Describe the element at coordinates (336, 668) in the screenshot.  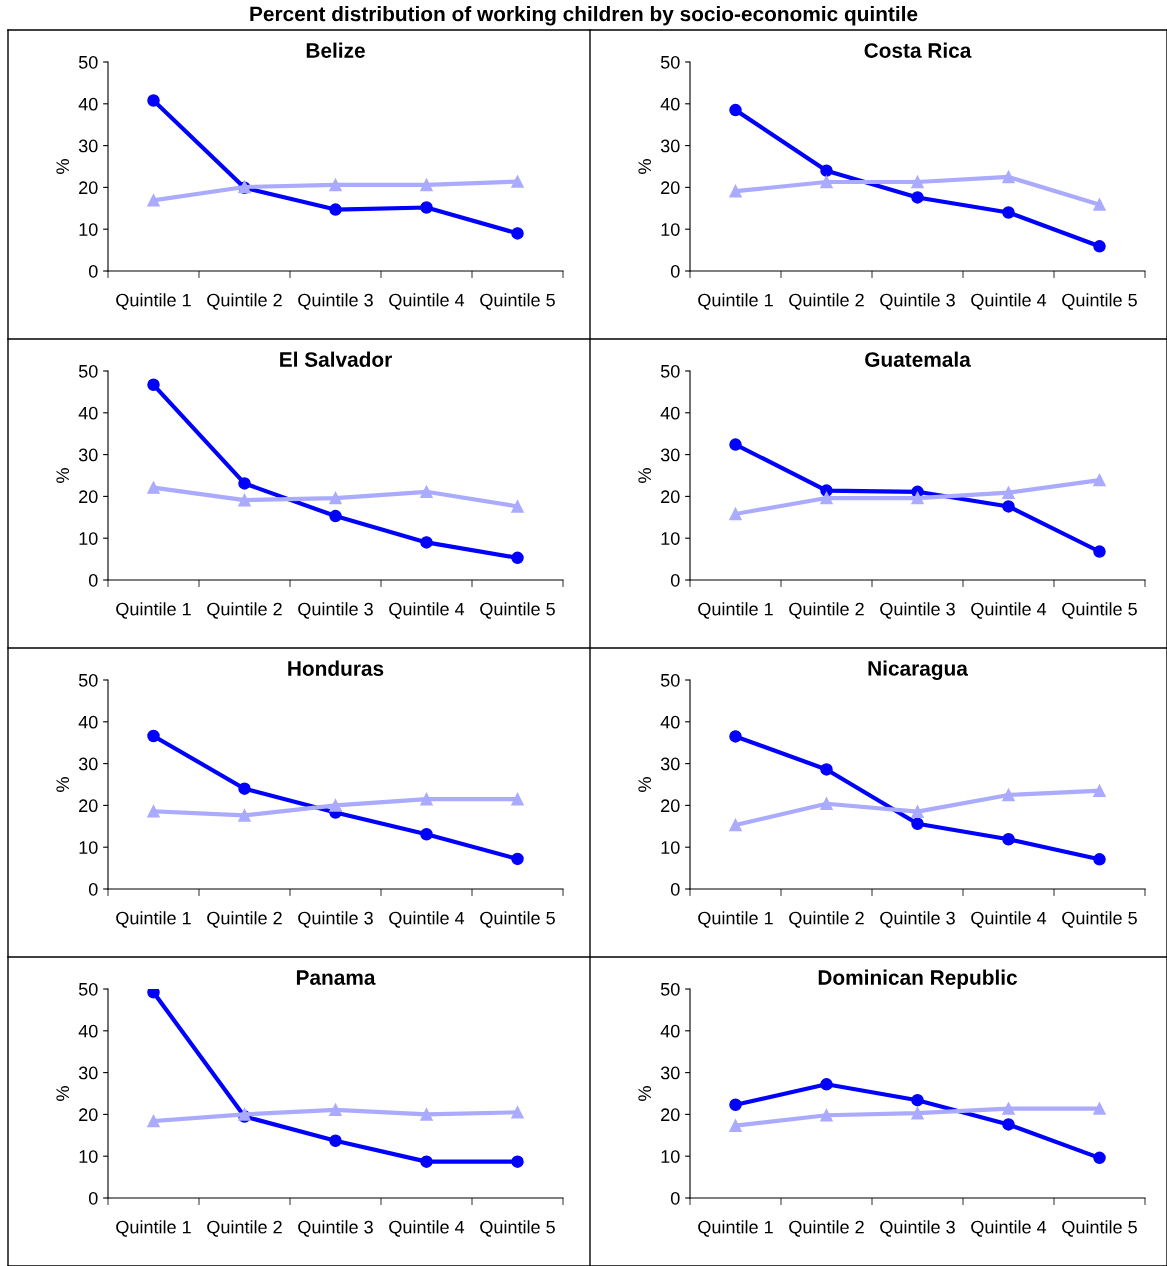
I see `chart-title: Honduras` at that location.